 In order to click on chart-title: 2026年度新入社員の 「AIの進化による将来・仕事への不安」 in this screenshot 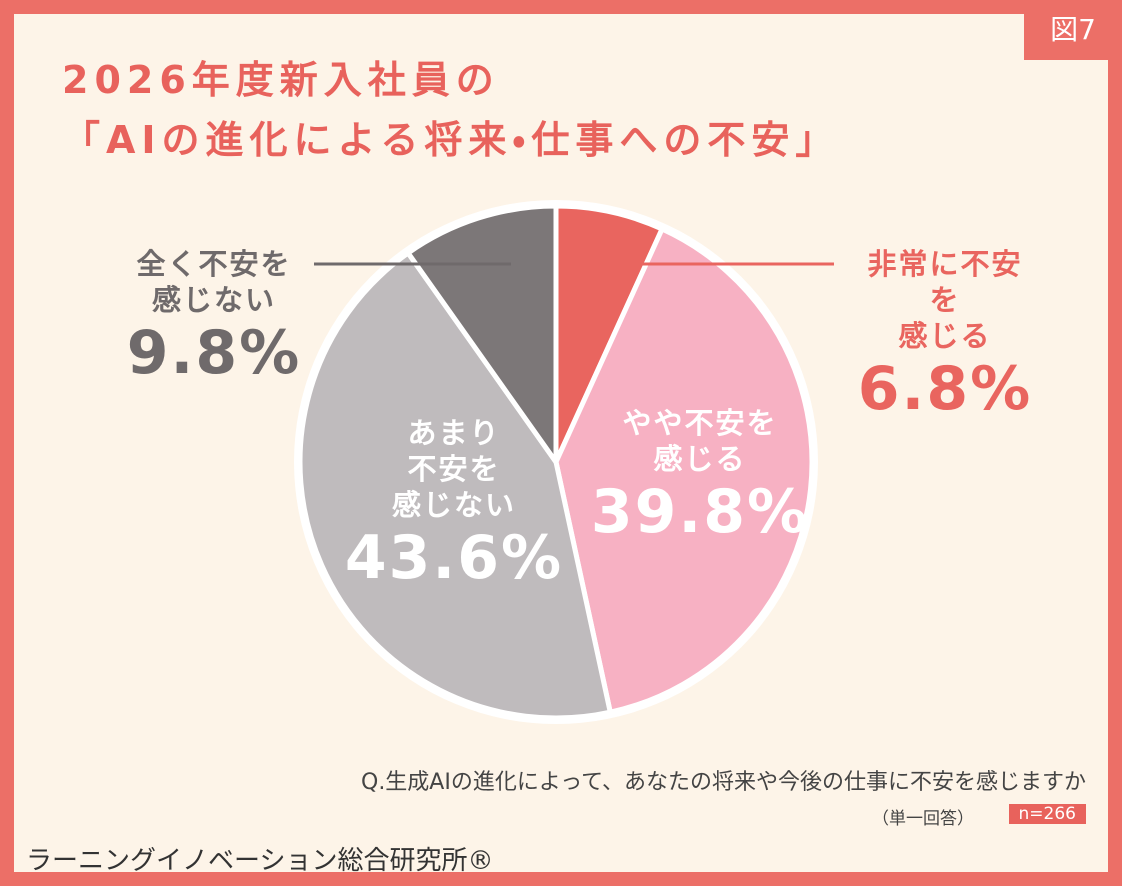, I will do `click(451, 110)`.